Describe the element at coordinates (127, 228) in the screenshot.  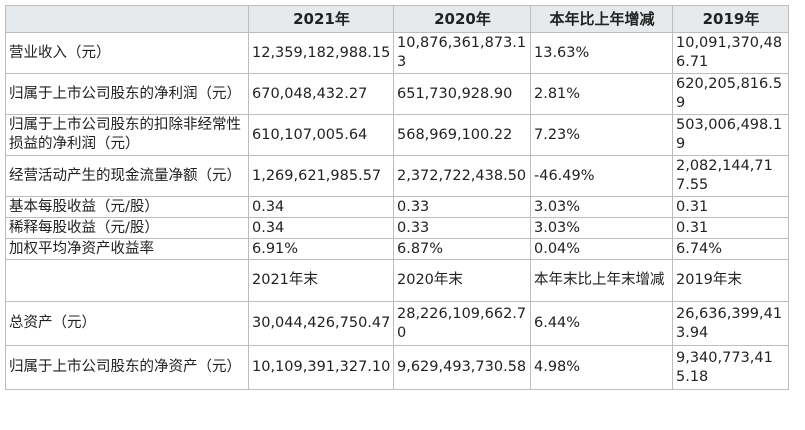
I see `row-label: 稀释每股收益（元/股）` at that location.